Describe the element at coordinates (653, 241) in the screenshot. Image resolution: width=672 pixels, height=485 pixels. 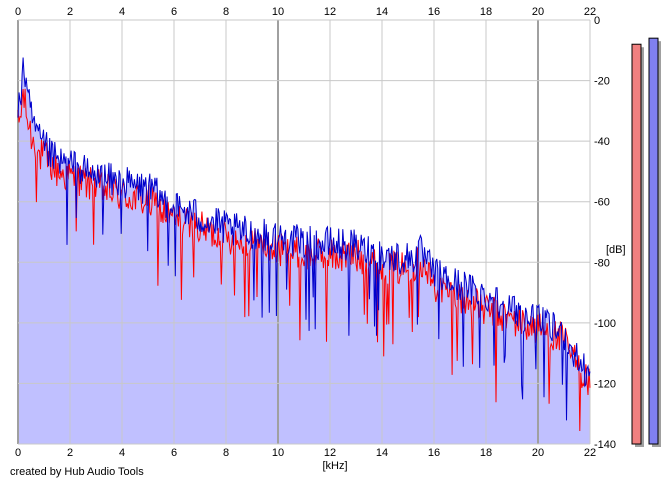
I see `meter-right` at that location.